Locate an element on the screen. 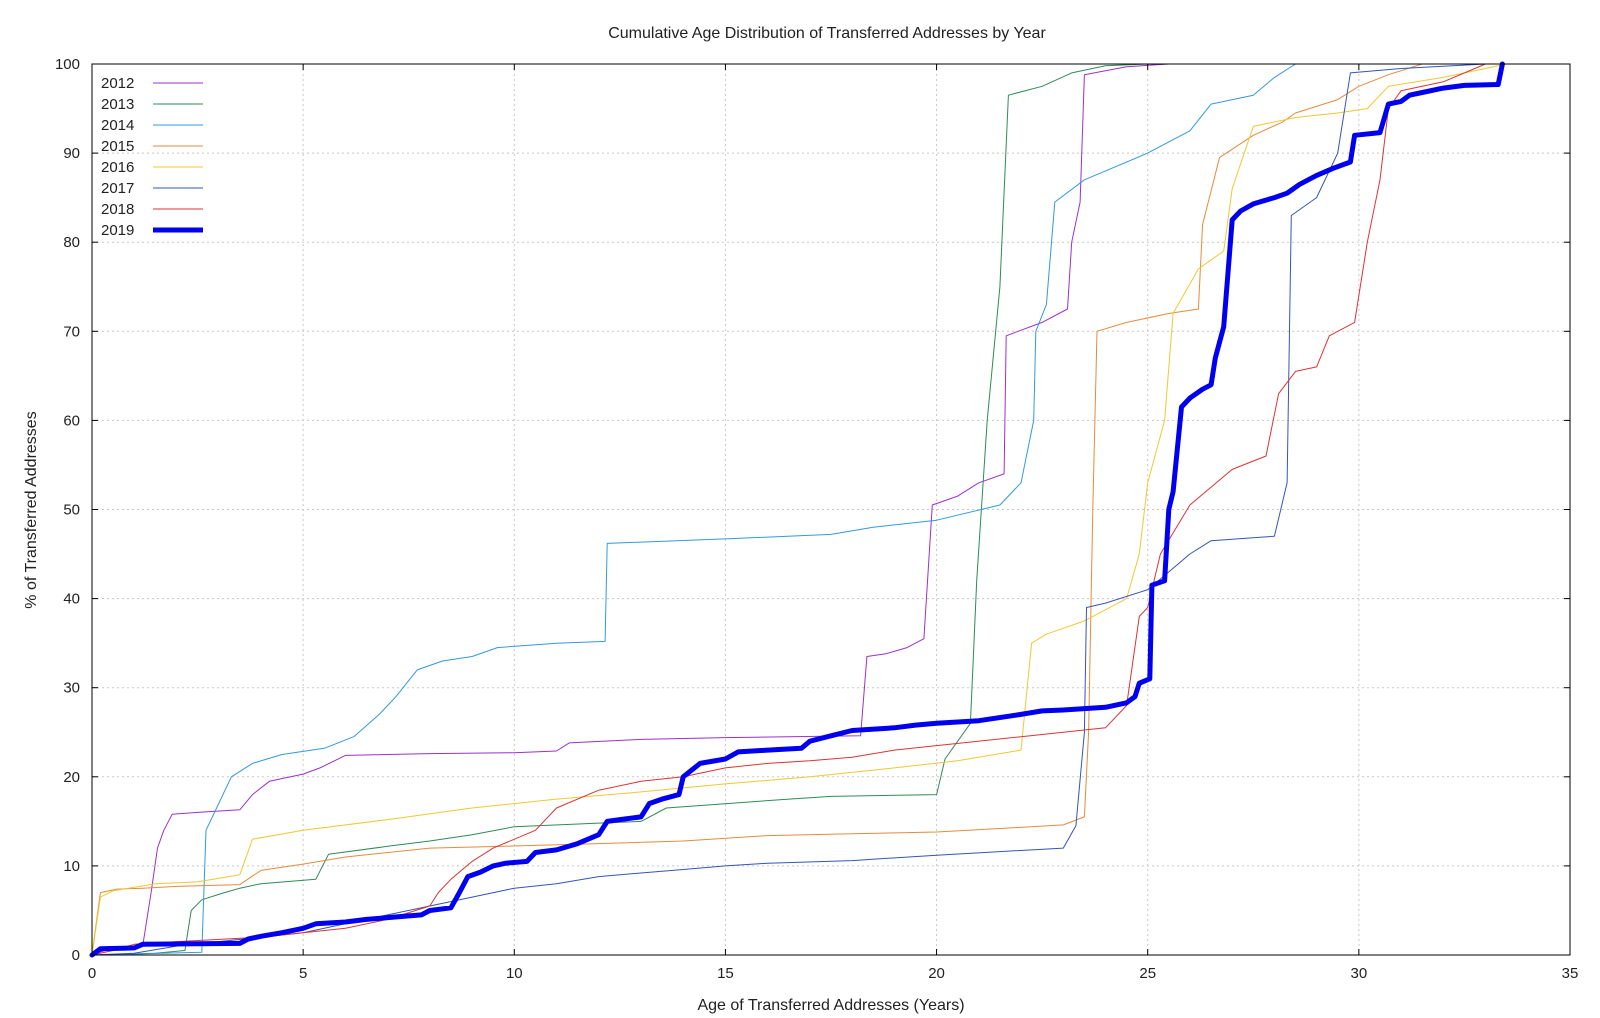  legend: 2012 2013 2014 2015 2016 2017 2018 2019 is located at coordinates (152, 157).